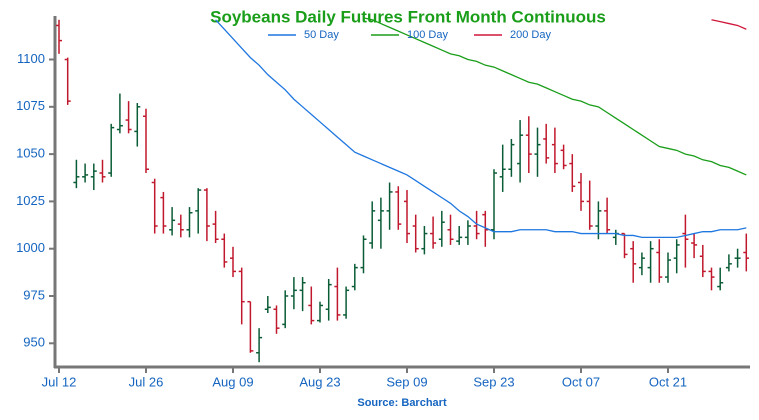 This screenshot has height=420, width=759. What do you see at coordinates (493, 381) in the screenshot?
I see `x-tick-label: Sep 23` at bounding box center [493, 381].